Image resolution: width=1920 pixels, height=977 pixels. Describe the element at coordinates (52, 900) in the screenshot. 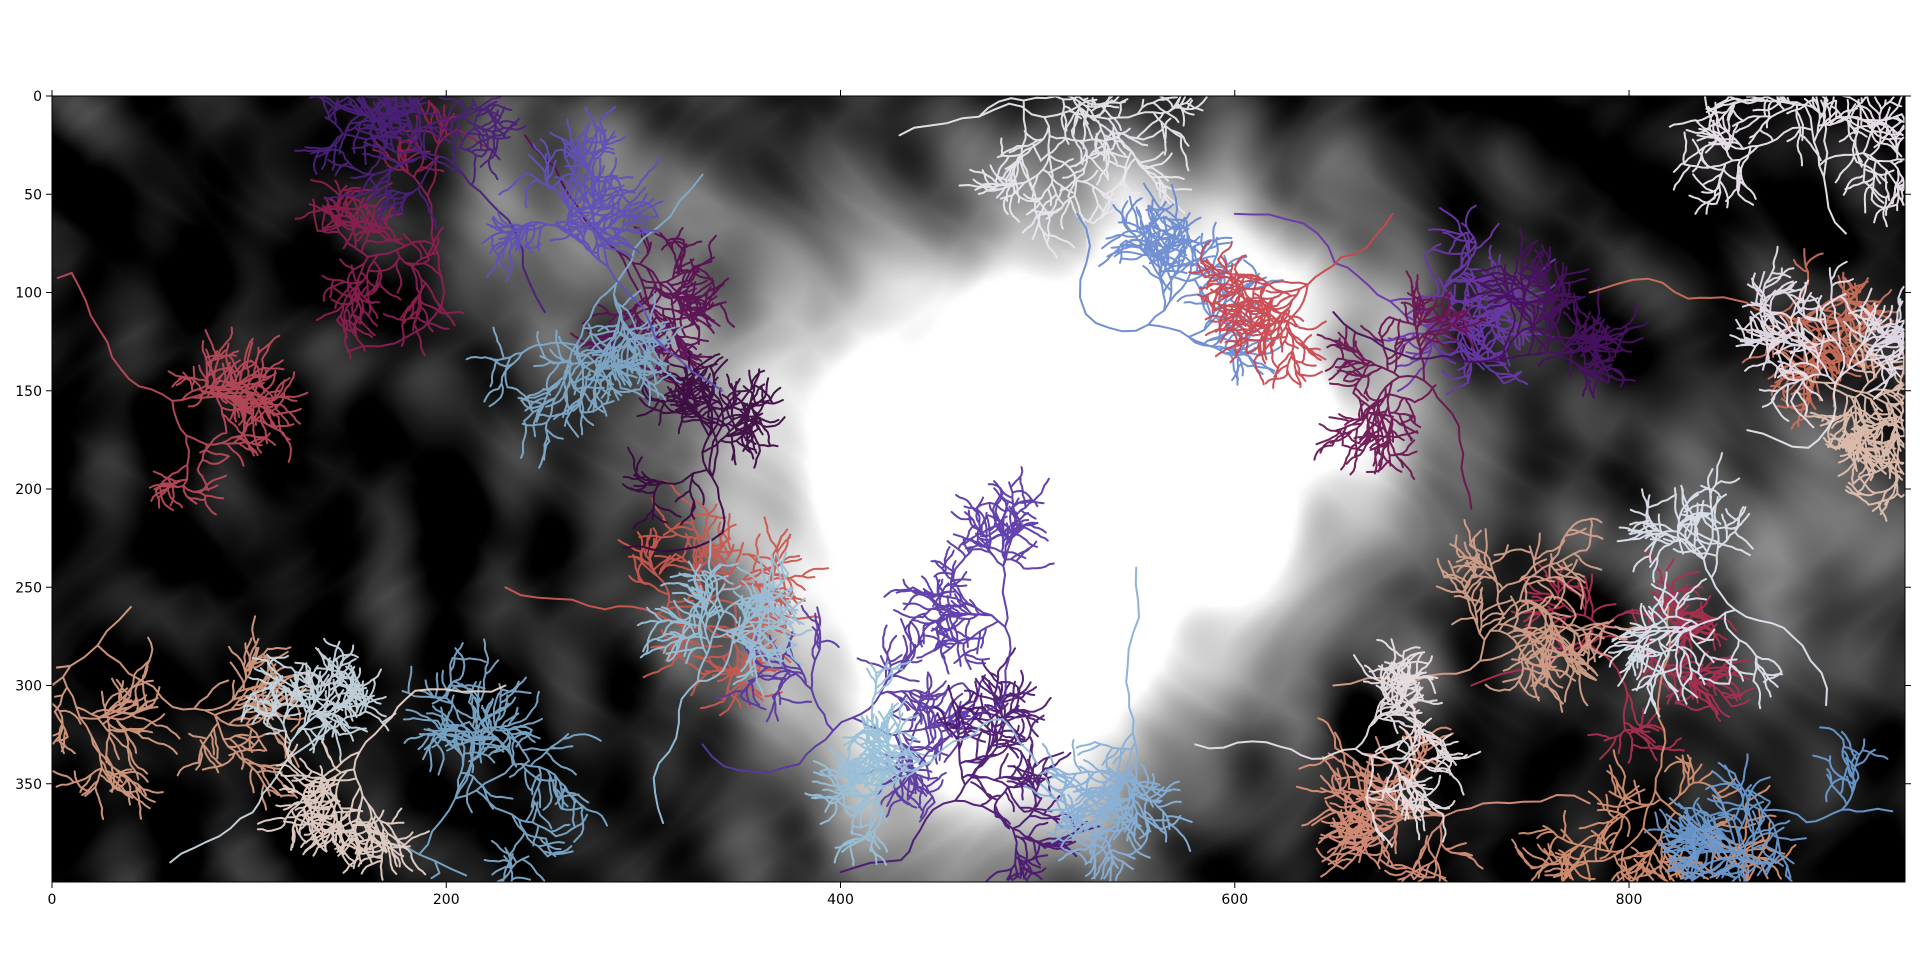

I see `x-tick-label: 0` at that location.